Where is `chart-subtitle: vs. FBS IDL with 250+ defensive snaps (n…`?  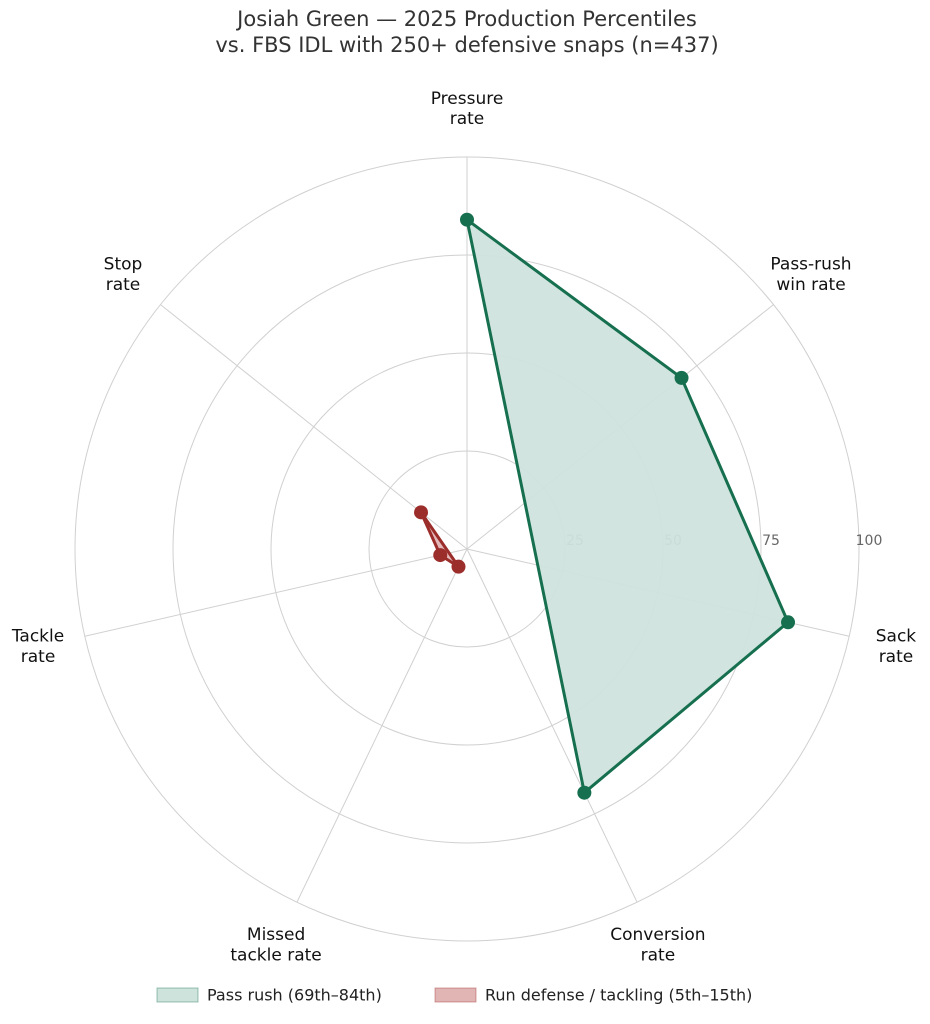
chart-subtitle: vs. FBS IDL with 250+ defensive snaps (n… is located at coordinates (466, 45).